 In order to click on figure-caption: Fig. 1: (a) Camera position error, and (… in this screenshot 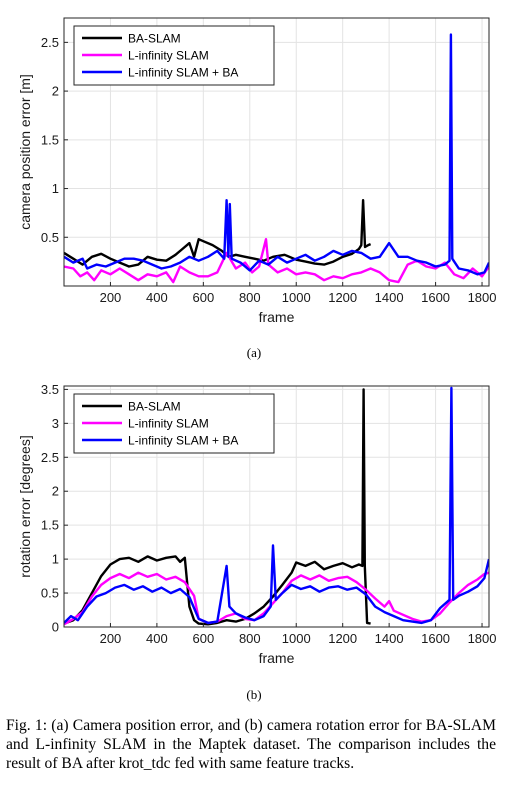, I will do `click(251, 744)`.